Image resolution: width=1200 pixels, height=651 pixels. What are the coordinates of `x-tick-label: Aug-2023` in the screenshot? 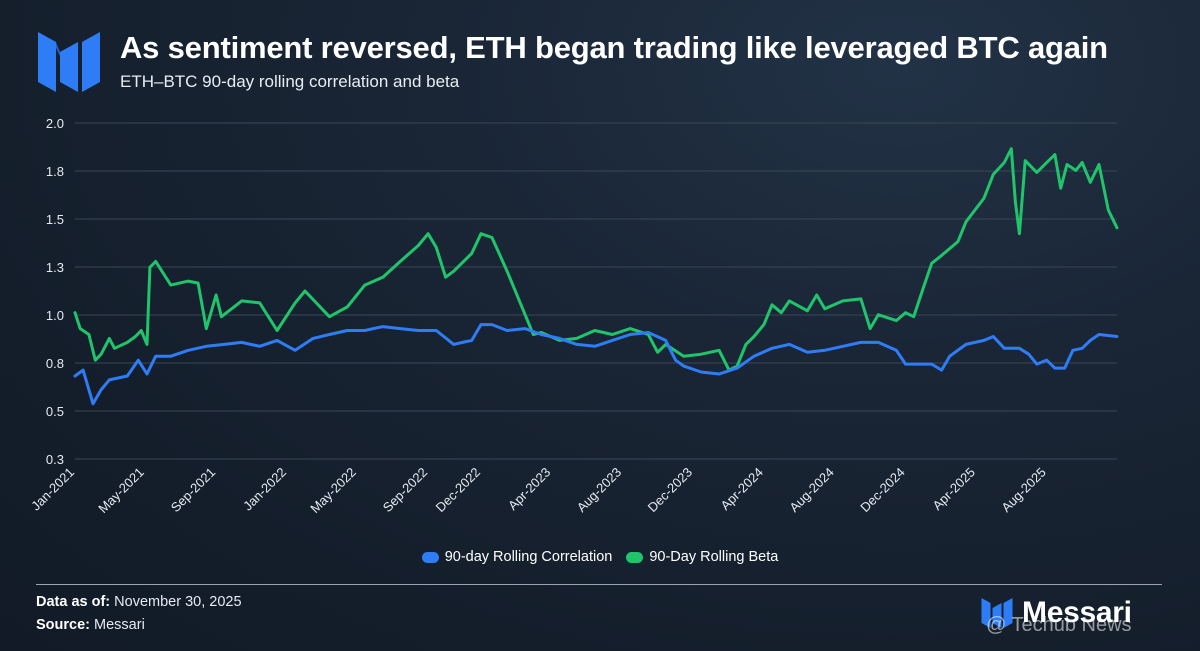 It's located at (599, 490).